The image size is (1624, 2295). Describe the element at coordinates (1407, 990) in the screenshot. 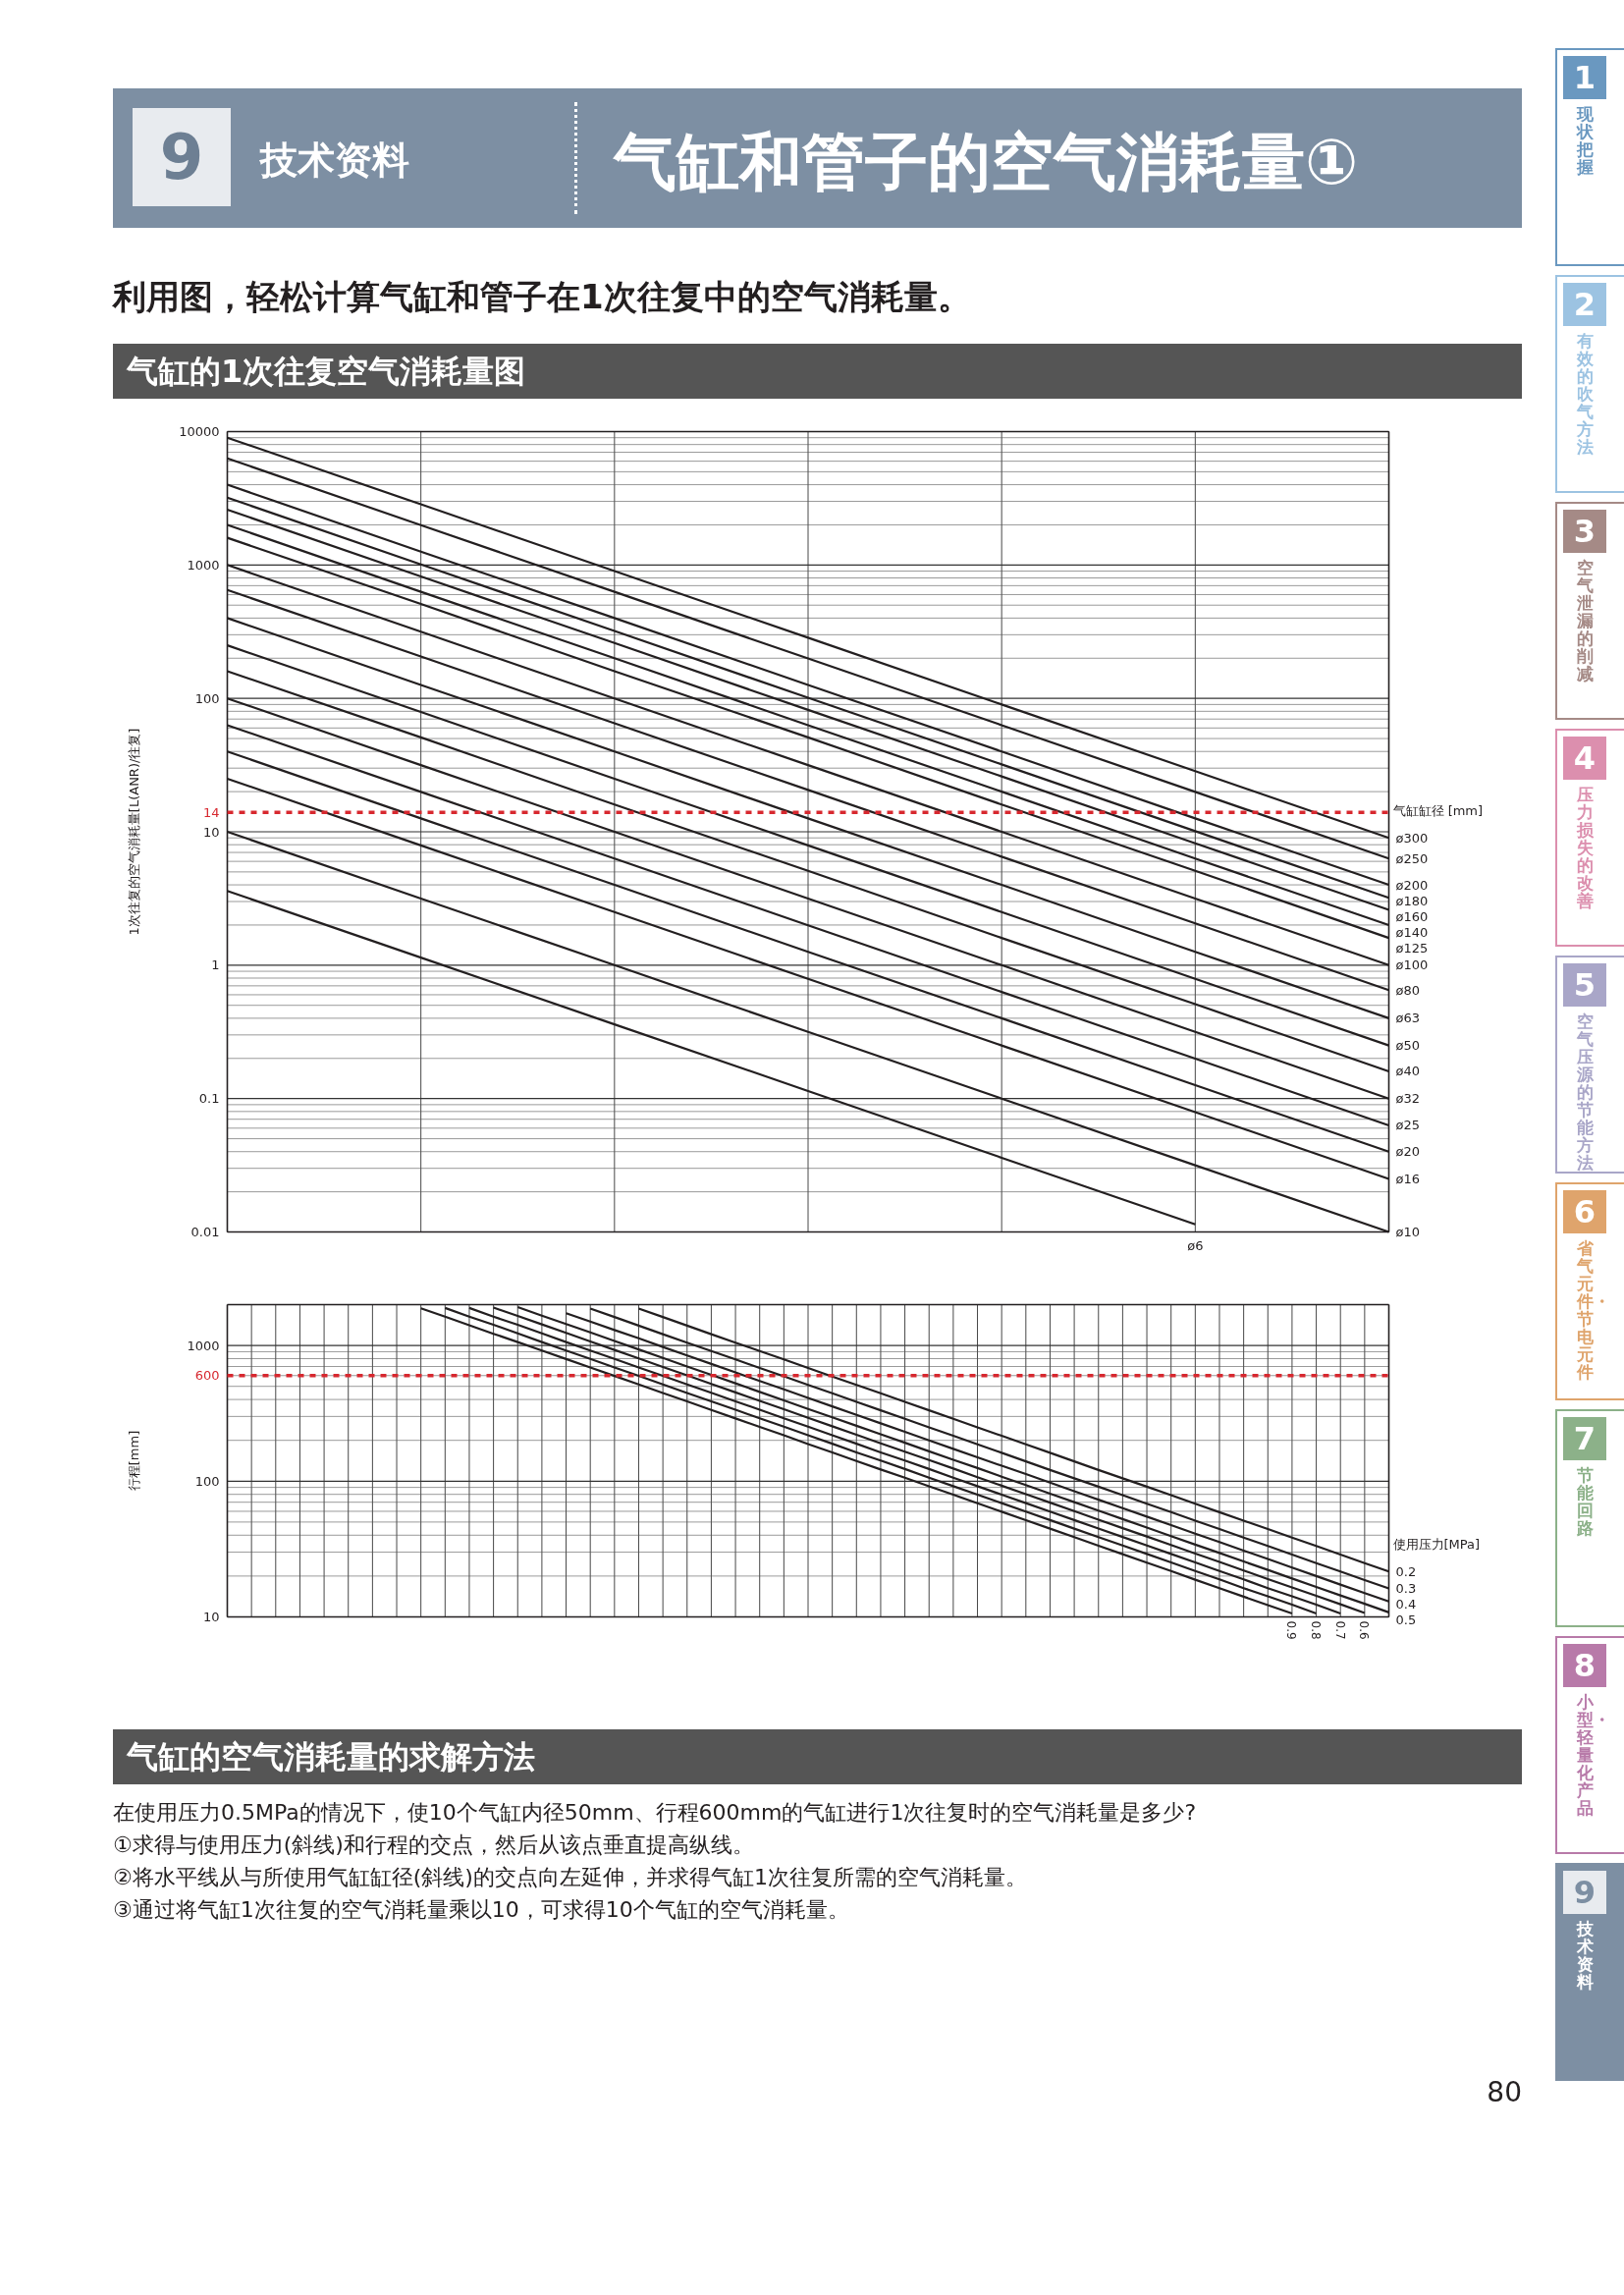

I see `series-label: ø80` at that location.